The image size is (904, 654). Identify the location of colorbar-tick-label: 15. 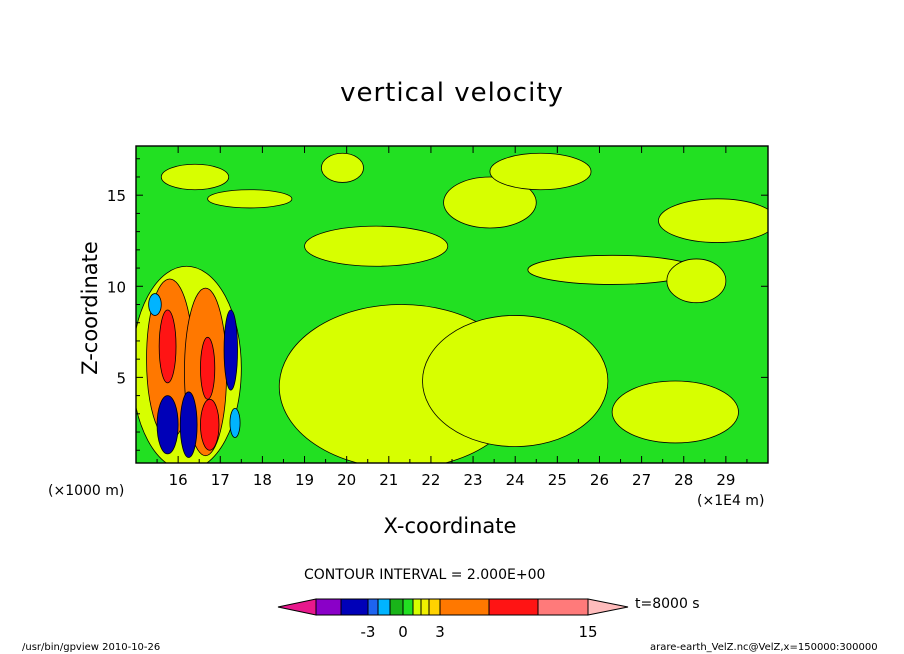
(587, 632).